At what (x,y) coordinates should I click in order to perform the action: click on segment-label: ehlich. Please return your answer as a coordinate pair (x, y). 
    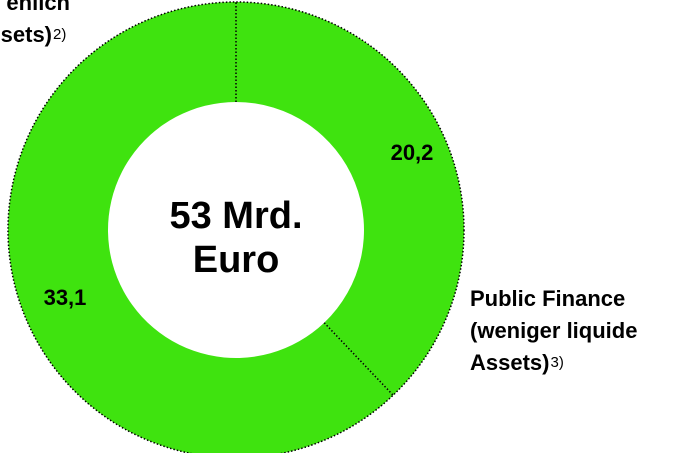
    Looking at the image, I should click on (38, 7).